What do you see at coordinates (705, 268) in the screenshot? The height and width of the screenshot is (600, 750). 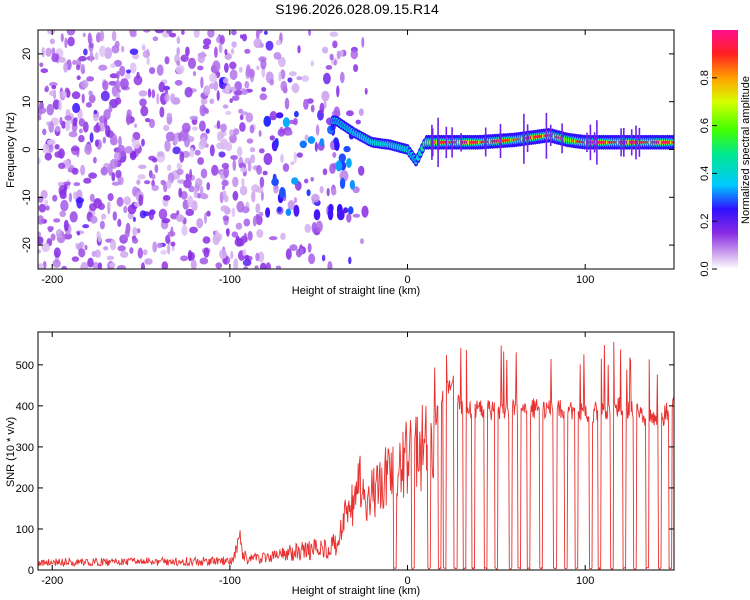 I see `colorbar-tick-label: 0.0` at bounding box center [705, 268].